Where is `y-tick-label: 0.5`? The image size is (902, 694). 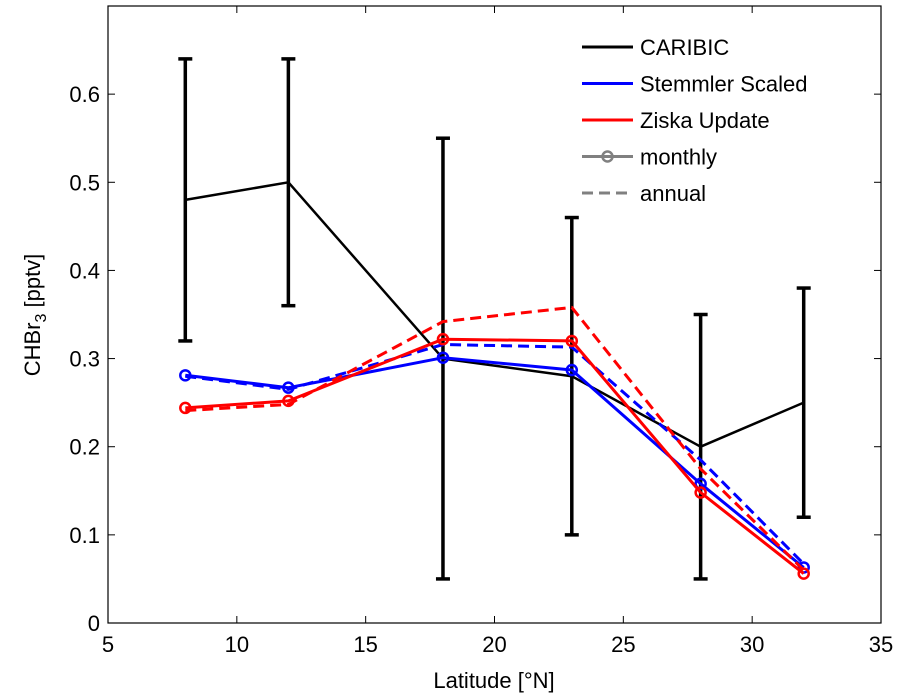 y-tick-label: 0.5 is located at coordinates (84, 182).